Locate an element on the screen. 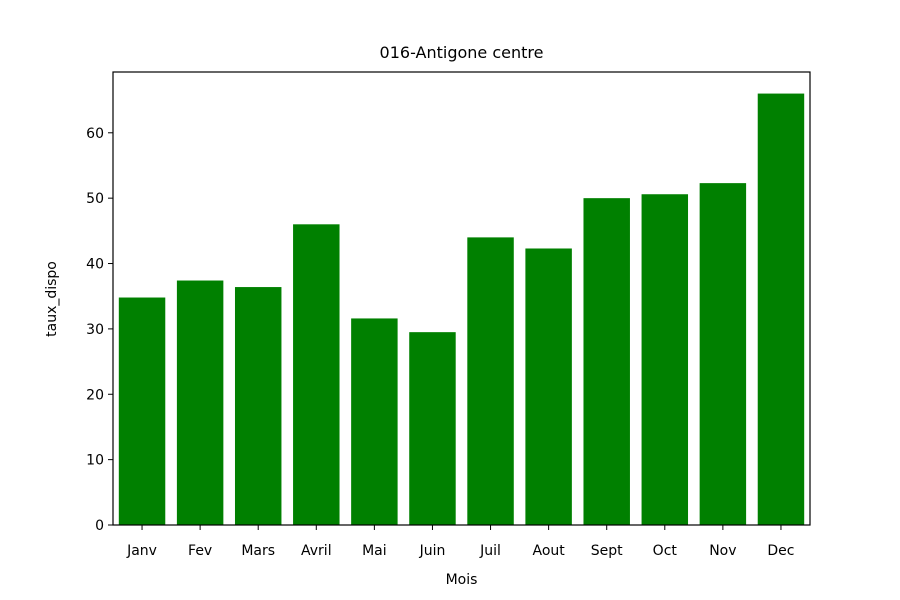  x-tick-label: Mai is located at coordinates (374, 551).